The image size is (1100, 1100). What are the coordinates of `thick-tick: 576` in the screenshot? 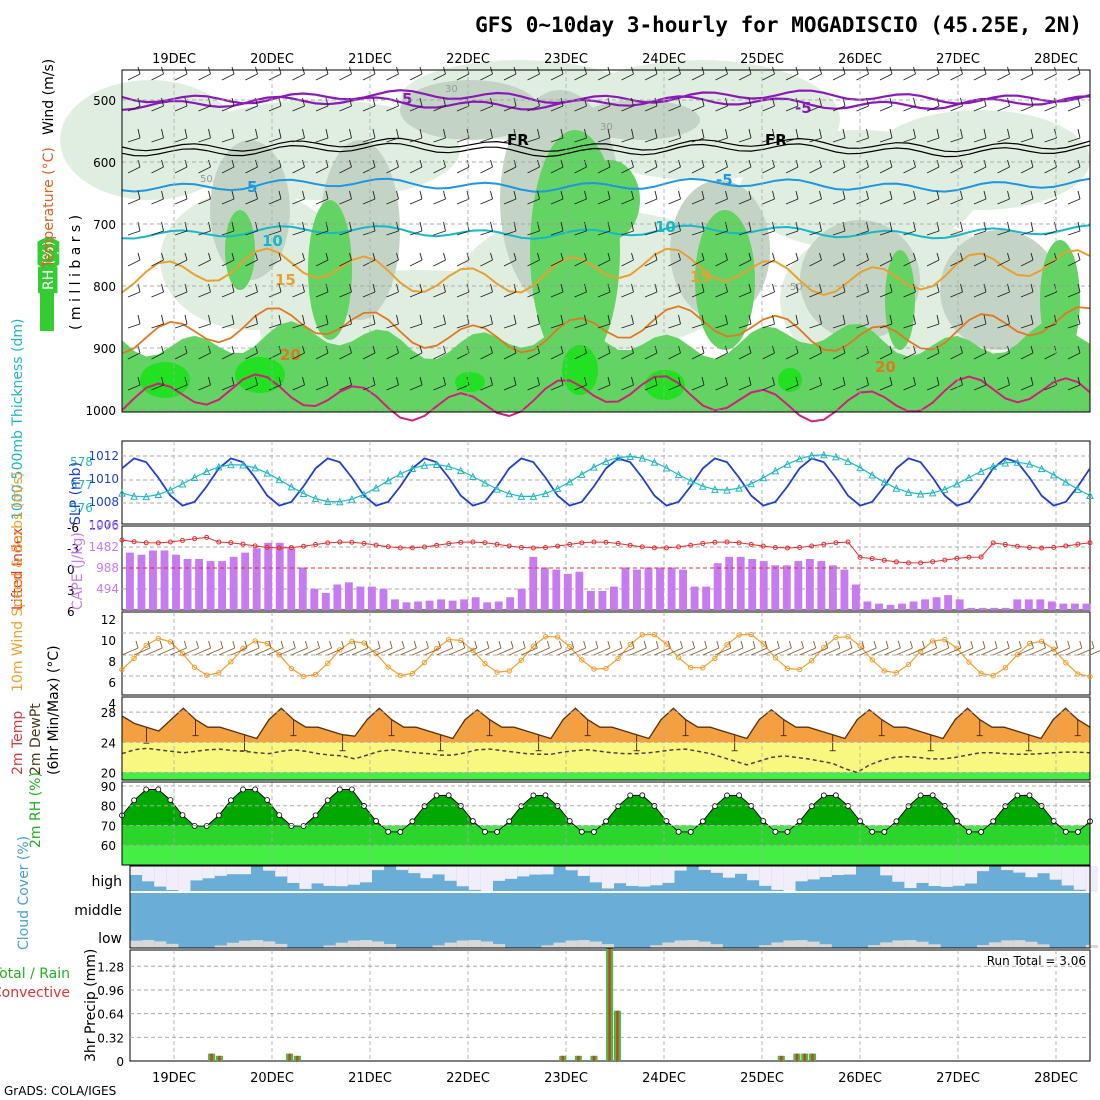 It's located at (81, 508).